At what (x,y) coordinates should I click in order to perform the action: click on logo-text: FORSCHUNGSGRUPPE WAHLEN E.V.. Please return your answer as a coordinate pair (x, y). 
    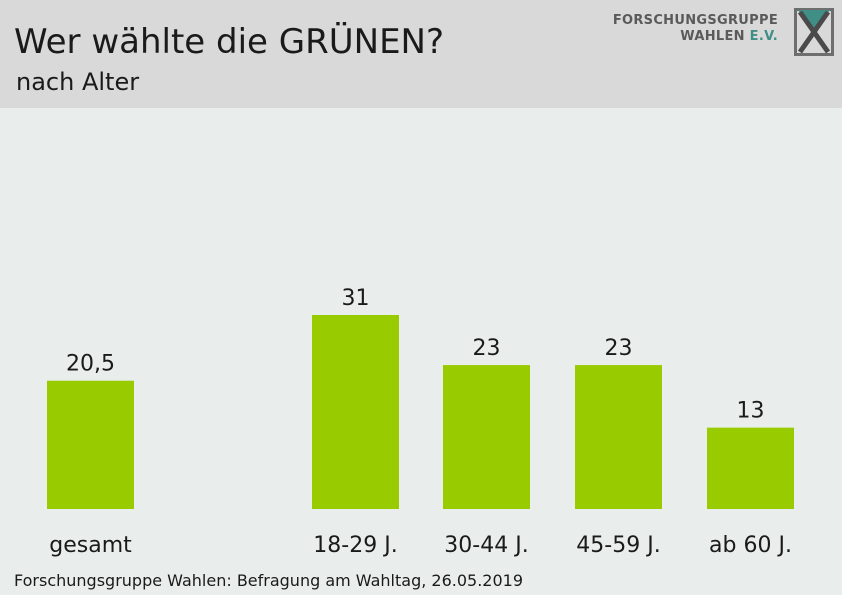
    Looking at the image, I should click on (695, 29).